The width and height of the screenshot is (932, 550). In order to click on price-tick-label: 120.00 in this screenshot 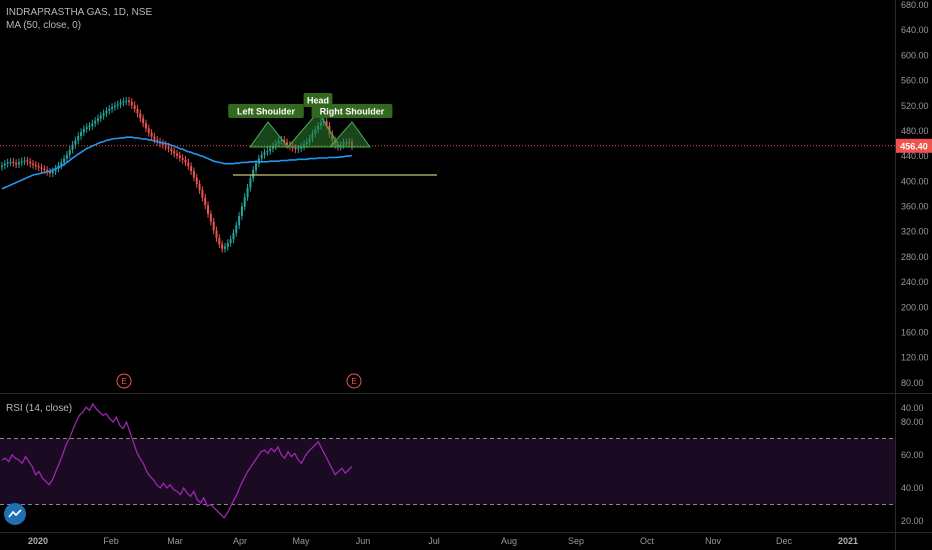, I will do `click(915, 358)`.